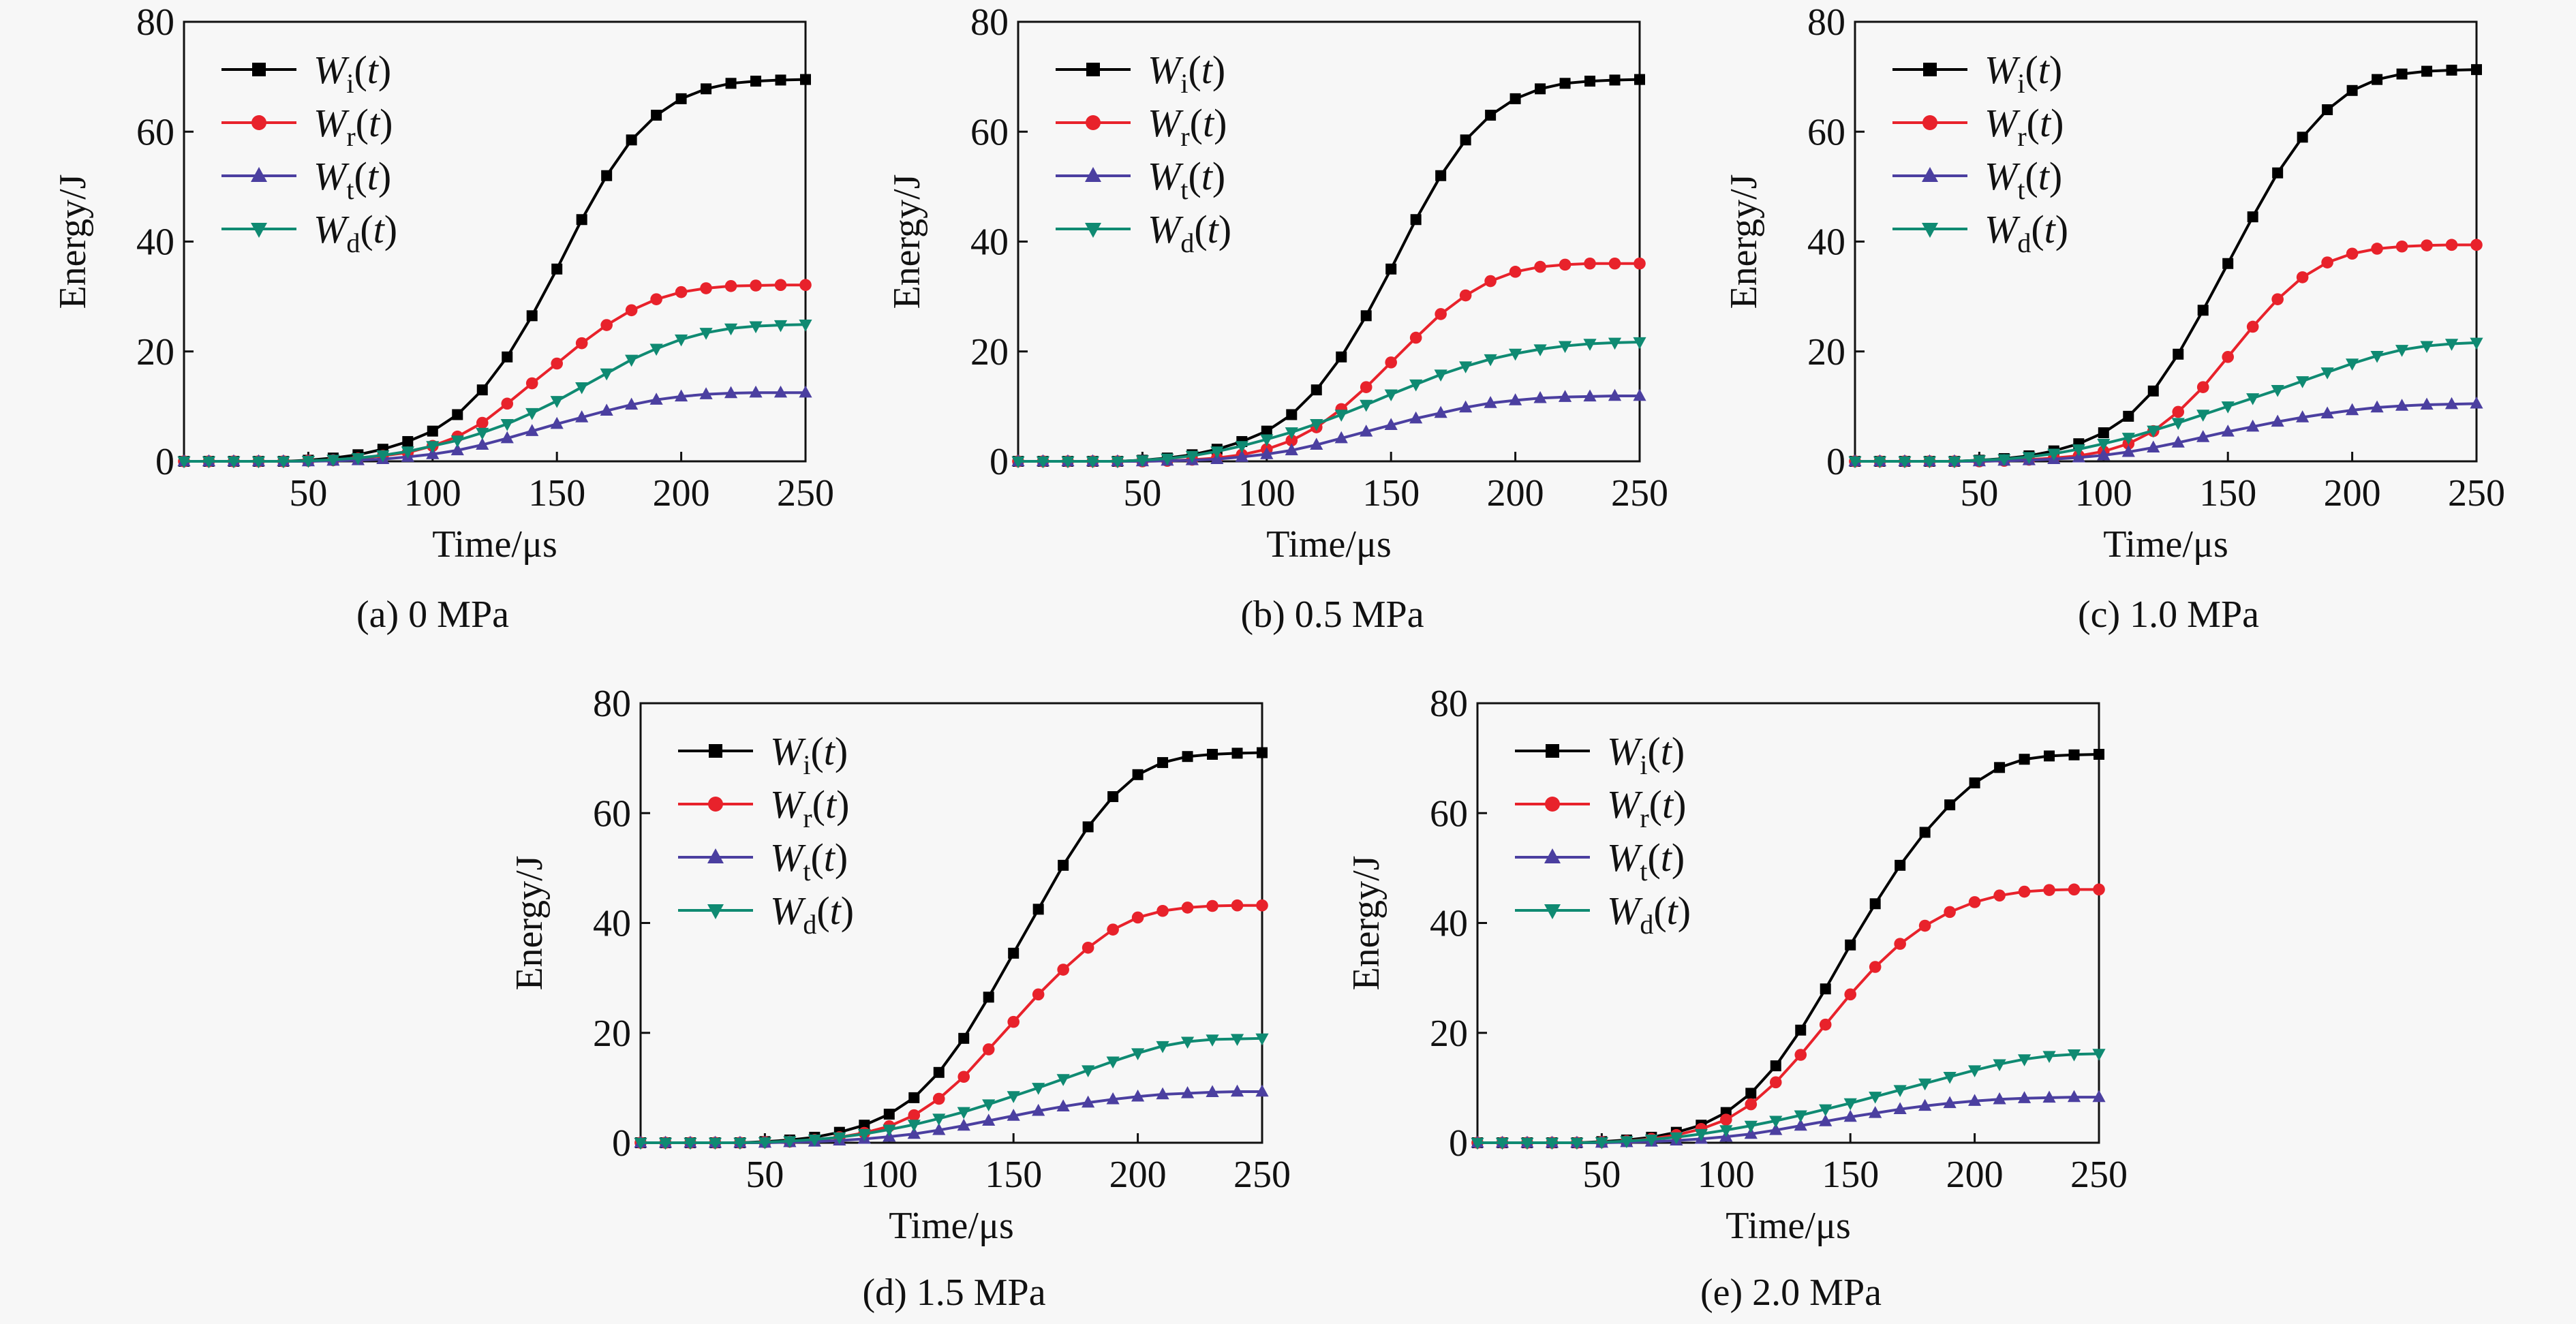 The width and height of the screenshot is (2576, 1324). I want to click on x-tick-label: 150, so click(1013, 1175).